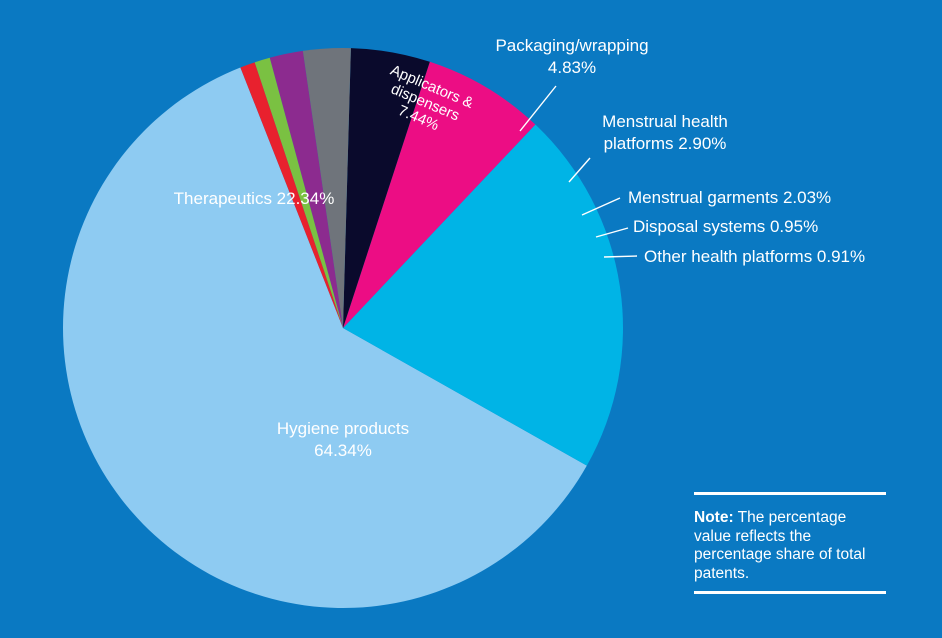 This screenshot has width=942, height=638. Describe the element at coordinates (538, 108) in the screenshot. I see `leader-line-packaging` at that location.